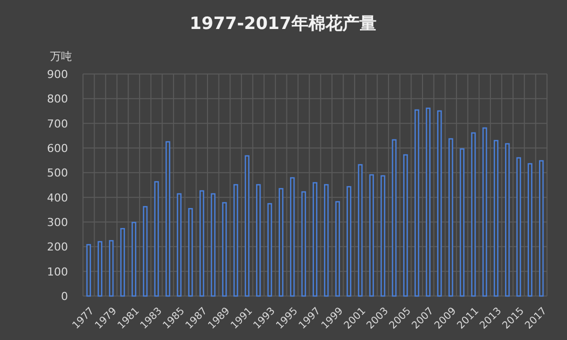  I want to click on y-tick-label: 200, so click(57, 247).